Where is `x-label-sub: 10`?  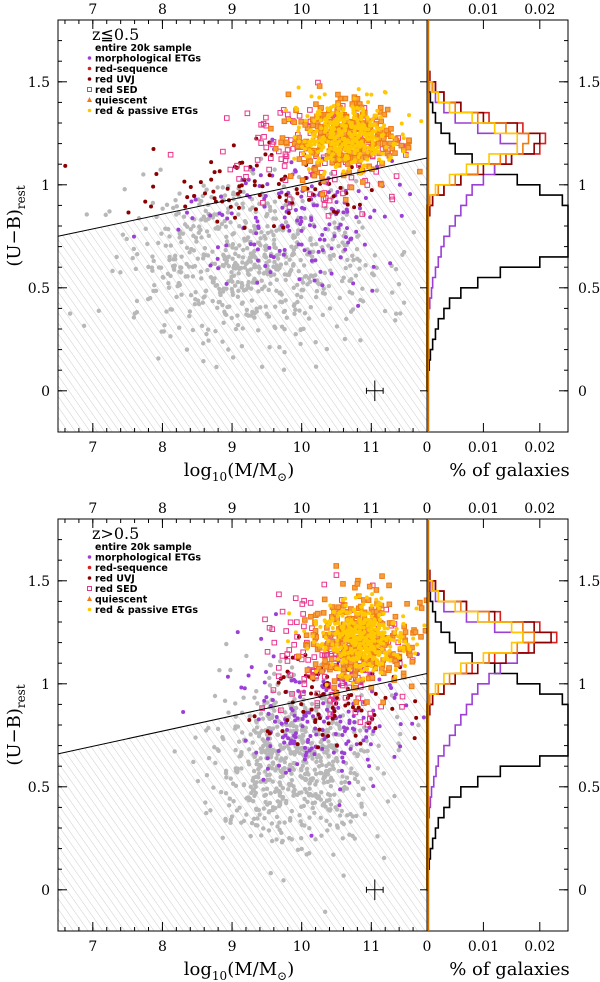 x-label-sub: 10 is located at coordinates (219, 477).